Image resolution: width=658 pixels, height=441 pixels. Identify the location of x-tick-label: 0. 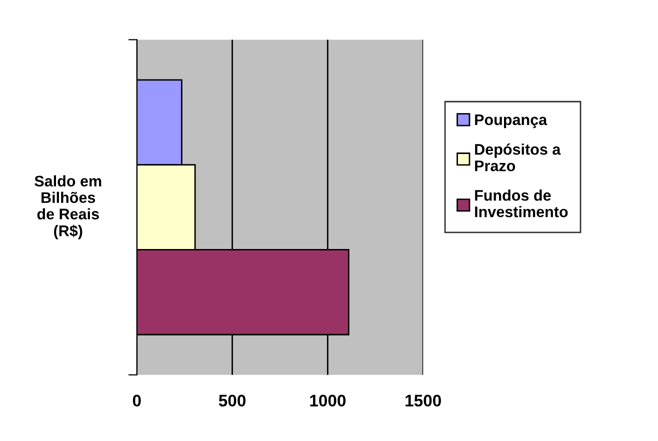
(136, 400).